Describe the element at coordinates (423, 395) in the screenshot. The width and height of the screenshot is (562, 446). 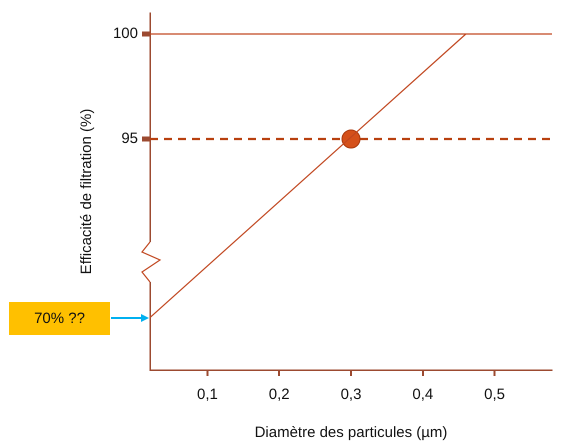
I see `x-tick-label: 0,4` at that location.